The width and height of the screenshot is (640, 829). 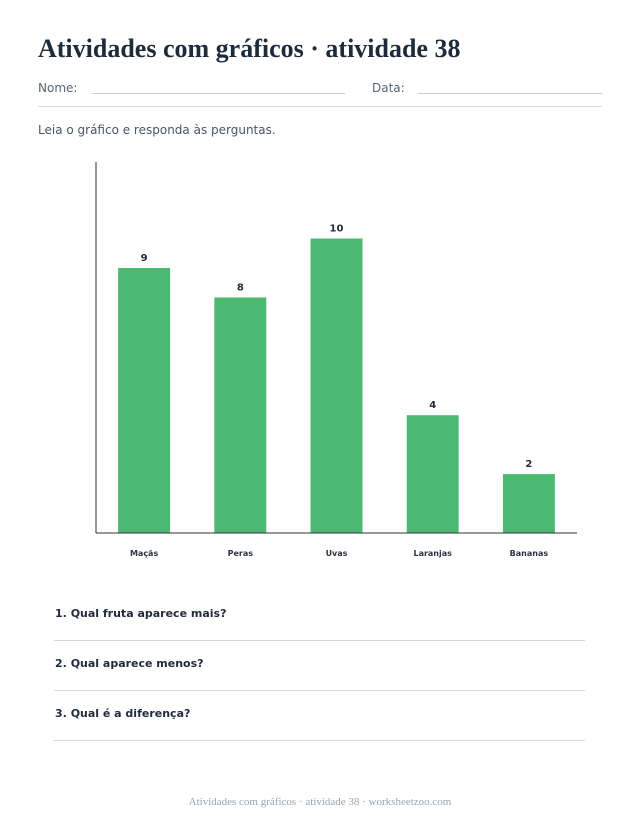 I want to click on date-label: Data:, so click(x=388, y=88).